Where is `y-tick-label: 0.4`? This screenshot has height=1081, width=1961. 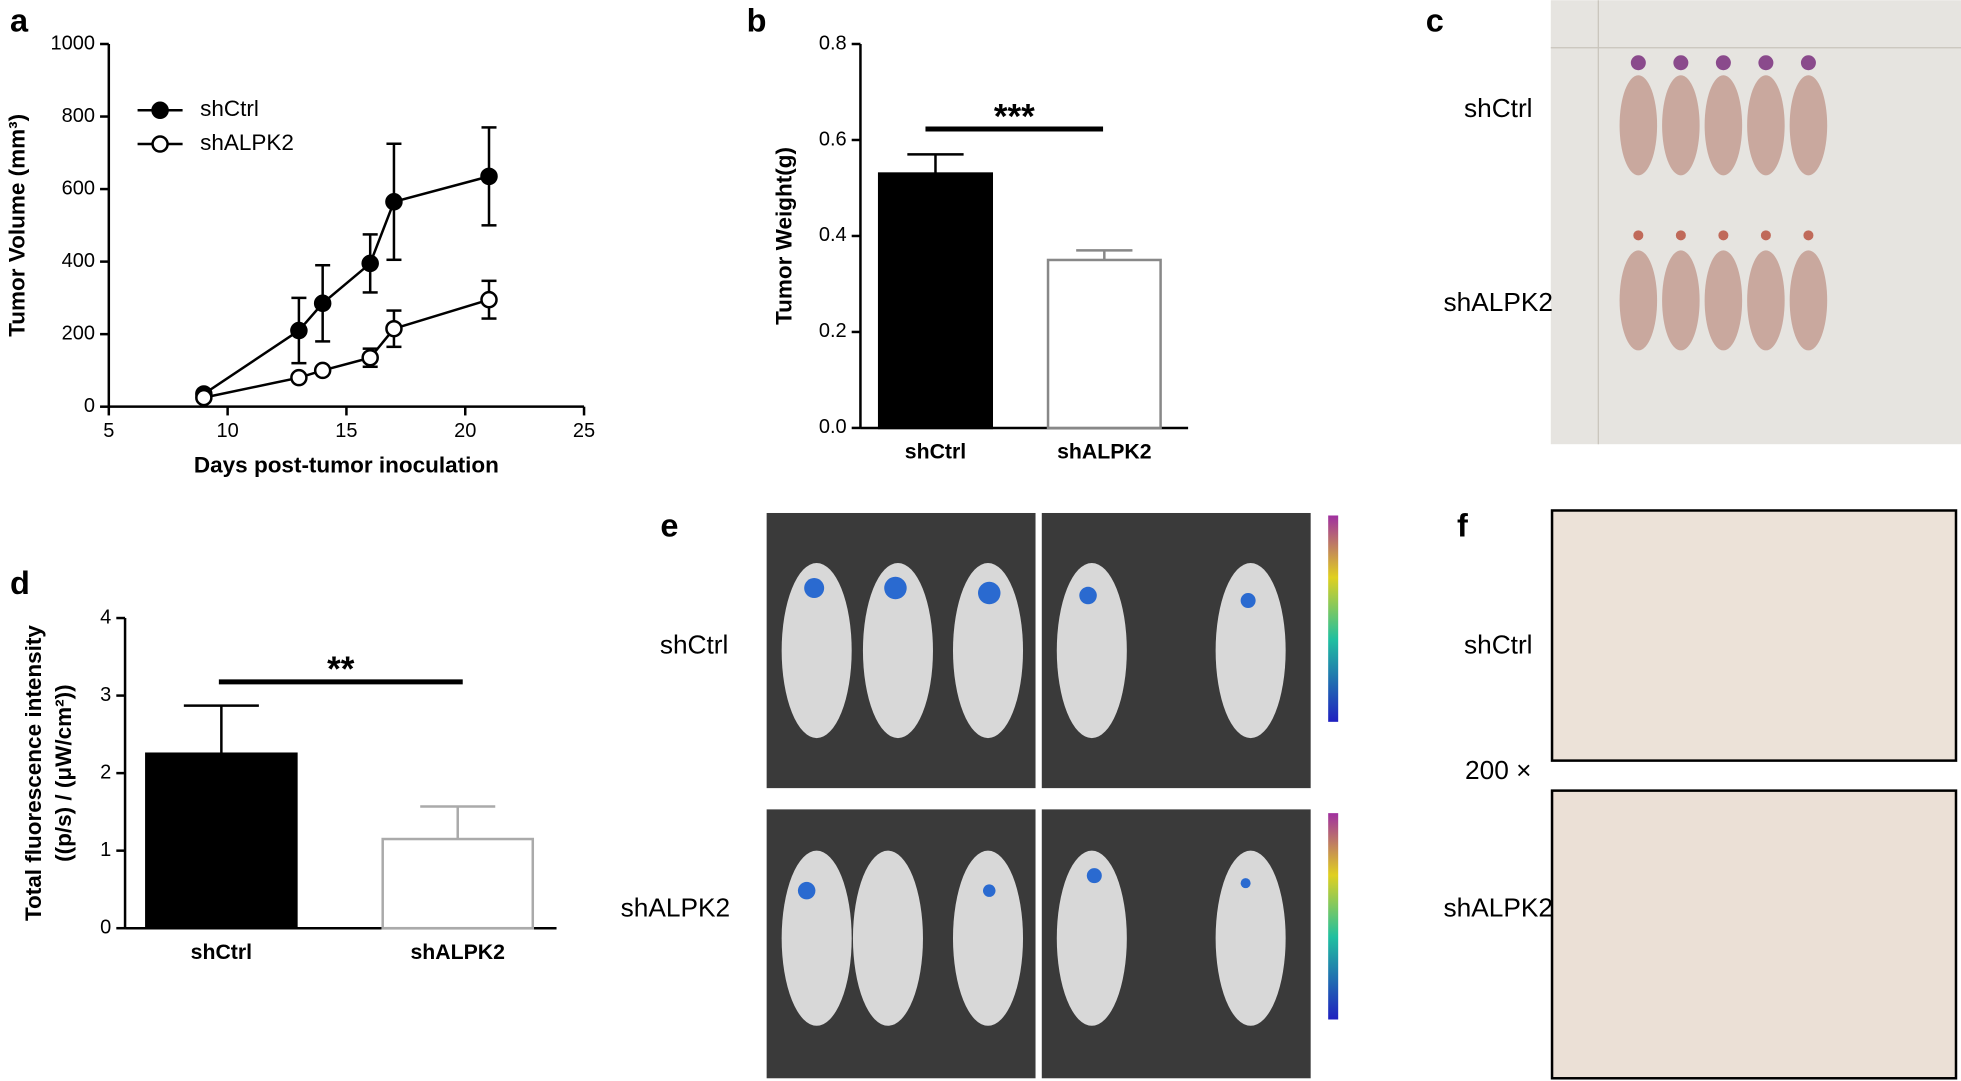 y-tick-label: 0.4 is located at coordinates (833, 235).